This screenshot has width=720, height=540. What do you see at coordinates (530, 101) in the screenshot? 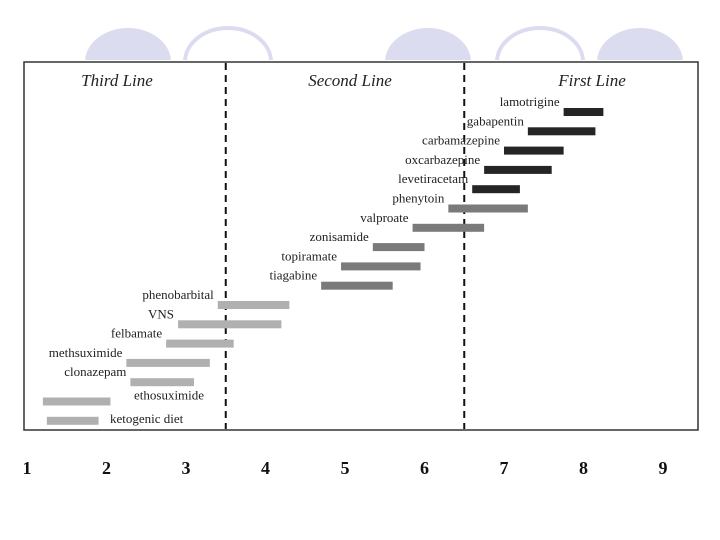
I see `bar-label: lamotrigine` at bounding box center [530, 101].